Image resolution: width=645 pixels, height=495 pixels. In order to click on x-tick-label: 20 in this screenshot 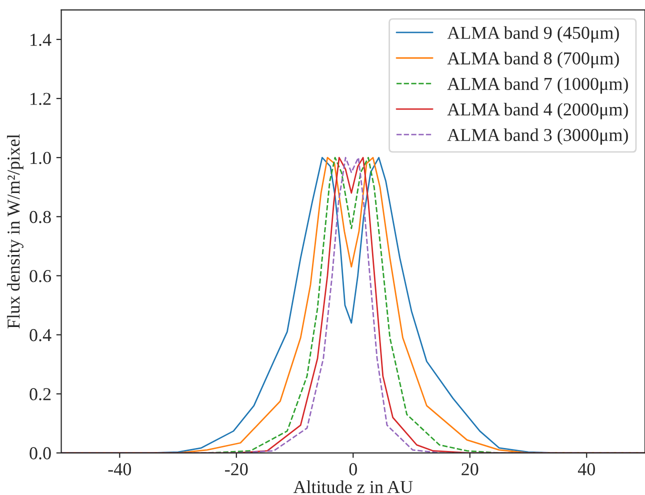, I will do `click(470, 469)`.